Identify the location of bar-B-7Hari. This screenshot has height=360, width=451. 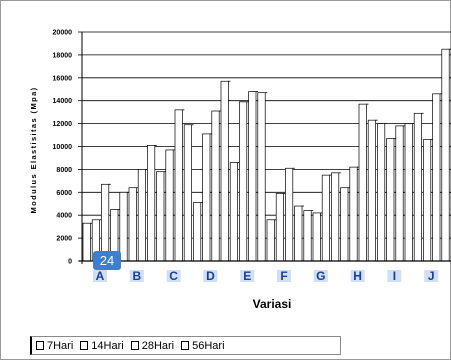
(123, 226).